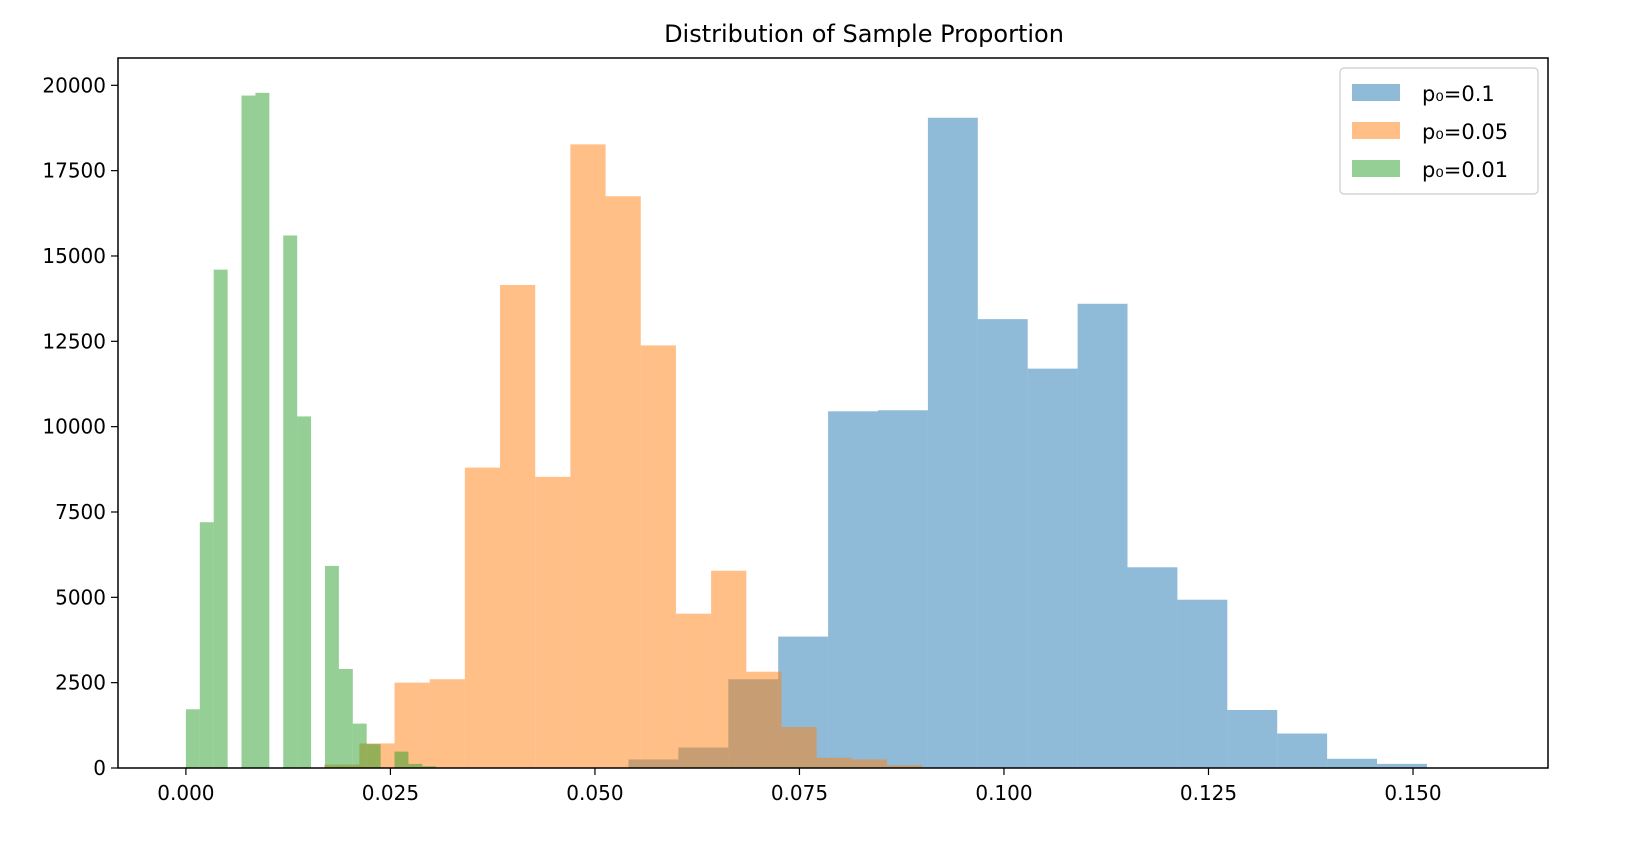 The height and width of the screenshot is (862, 1629). What do you see at coordinates (74, 427) in the screenshot?
I see `y-tick-label: 10000` at bounding box center [74, 427].